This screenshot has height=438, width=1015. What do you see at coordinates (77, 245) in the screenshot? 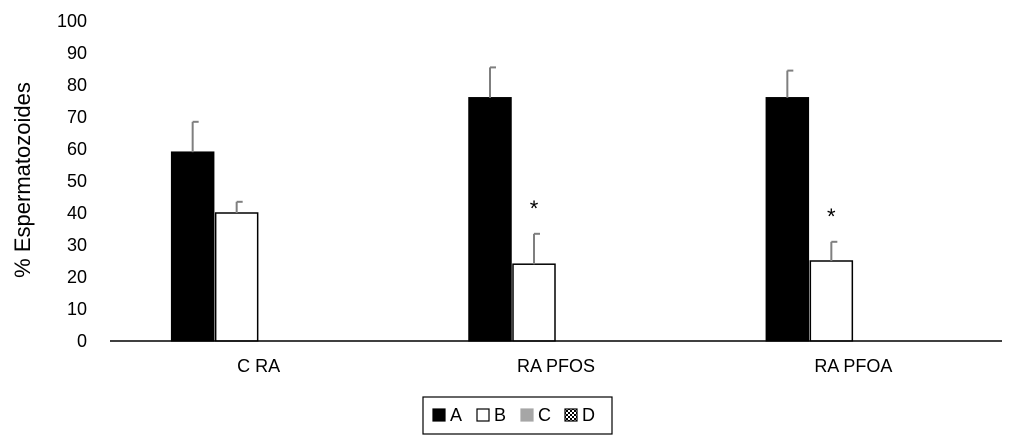
I see `y-tick-label: 30` at bounding box center [77, 245].